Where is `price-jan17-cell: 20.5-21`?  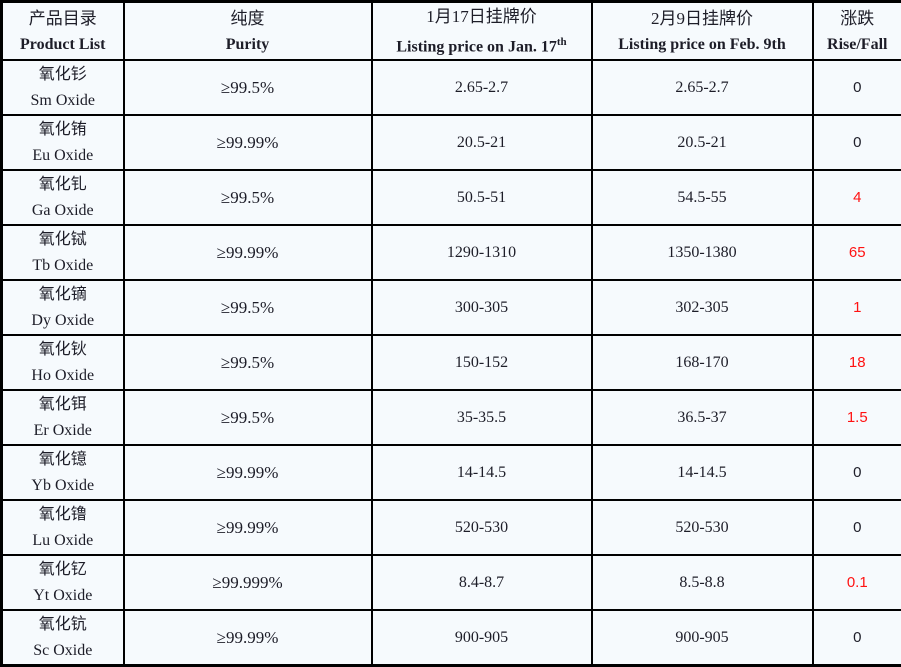 price-jan17-cell: 20.5-21 is located at coordinates (482, 142).